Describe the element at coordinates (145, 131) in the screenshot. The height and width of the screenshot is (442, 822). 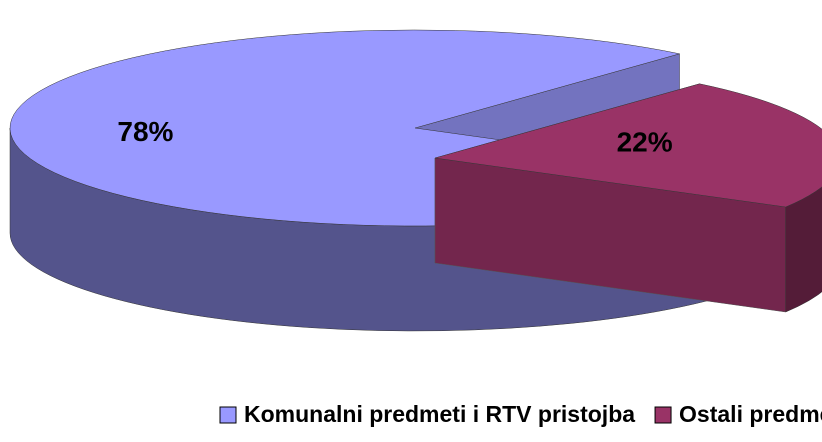
I see `value-label: 78%` at that location.